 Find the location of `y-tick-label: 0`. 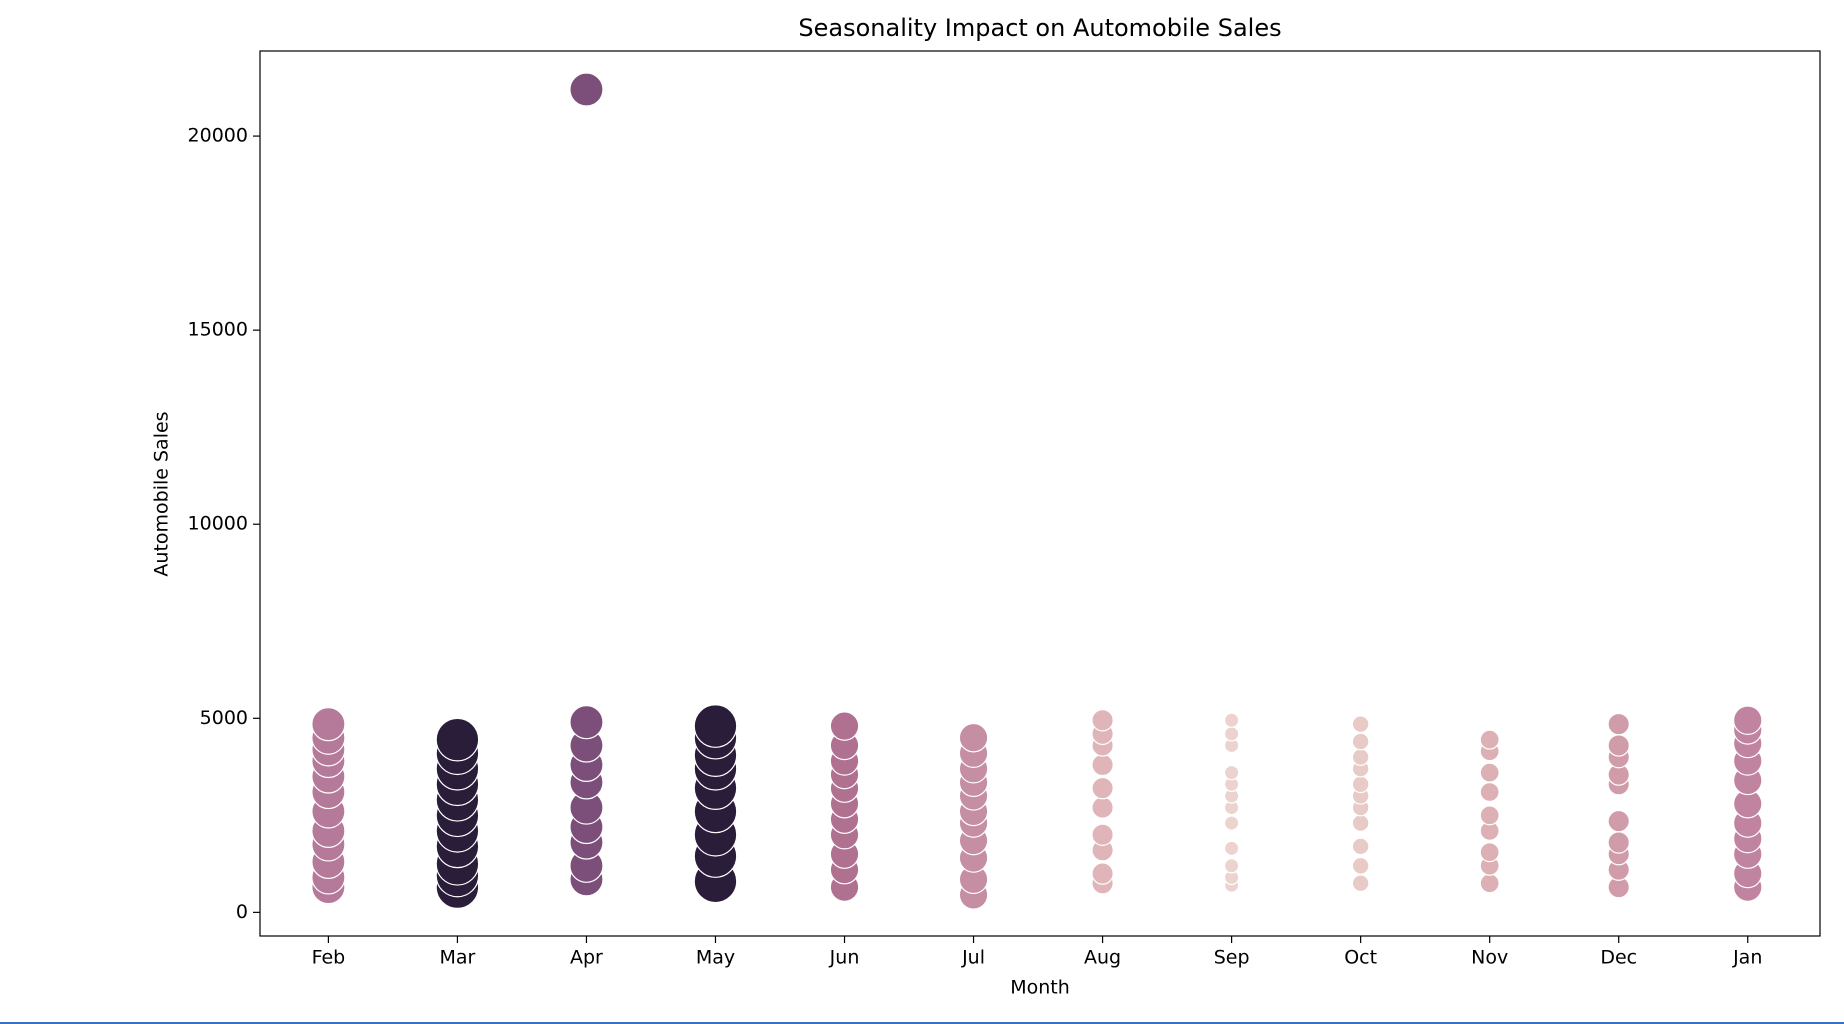

y-tick-label: 0 is located at coordinates (242, 912).